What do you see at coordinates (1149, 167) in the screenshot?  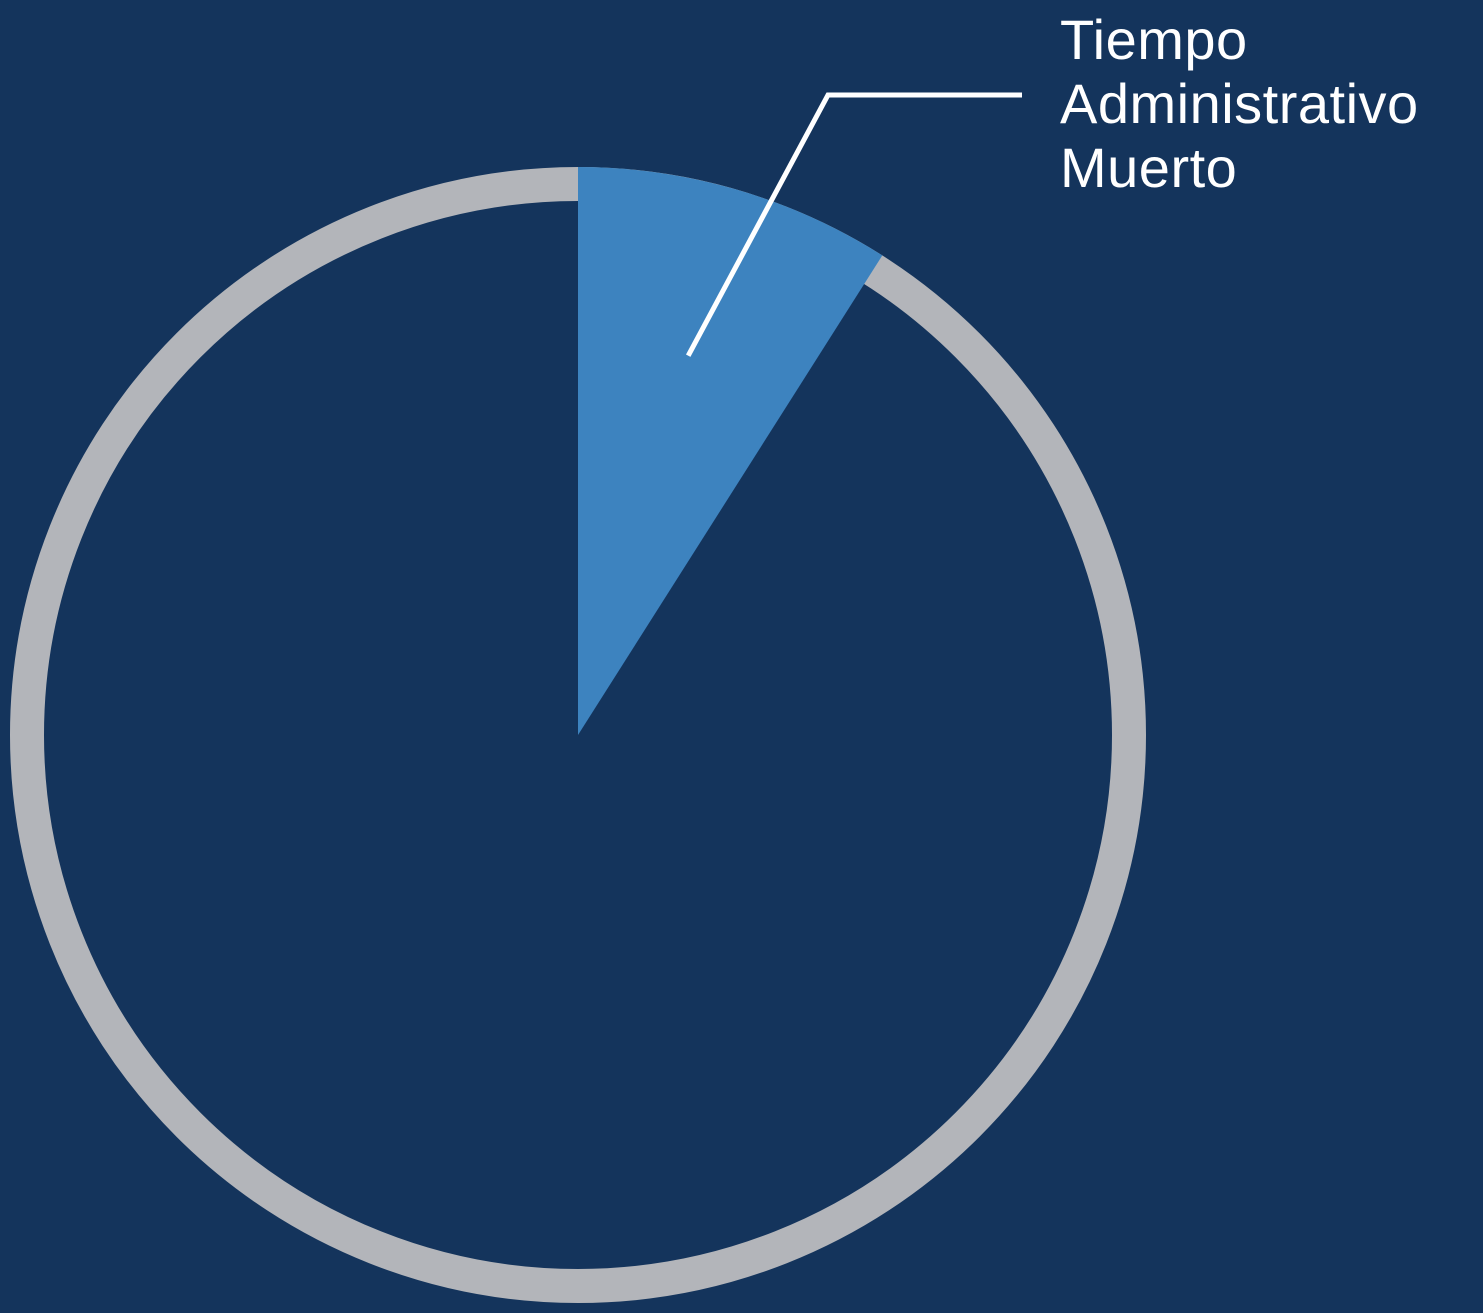 I see `callout-line-3: Muerto` at bounding box center [1149, 167].